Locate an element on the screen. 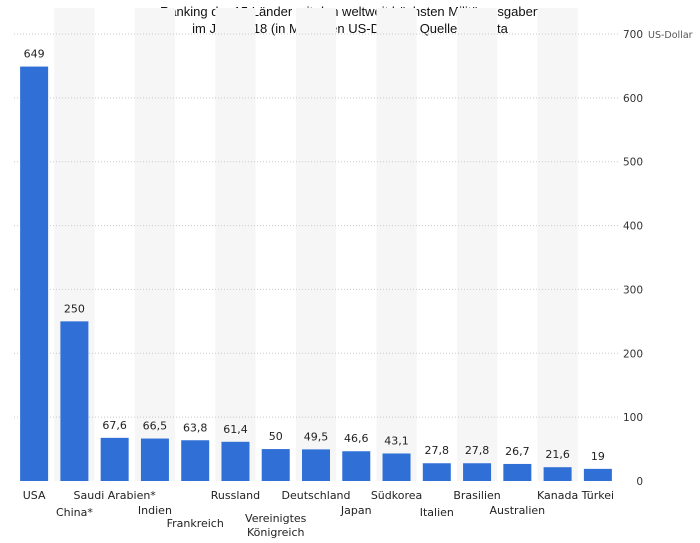  value-label: 19 is located at coordinates (598, 456).